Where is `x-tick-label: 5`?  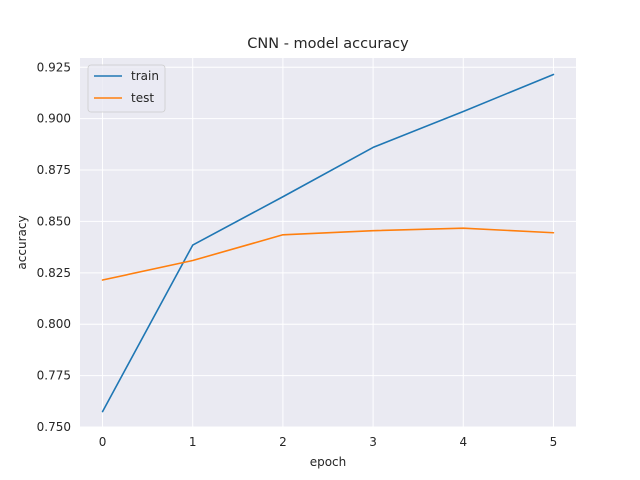
x-tick-label: 5 is located at coordinates (554, 442).